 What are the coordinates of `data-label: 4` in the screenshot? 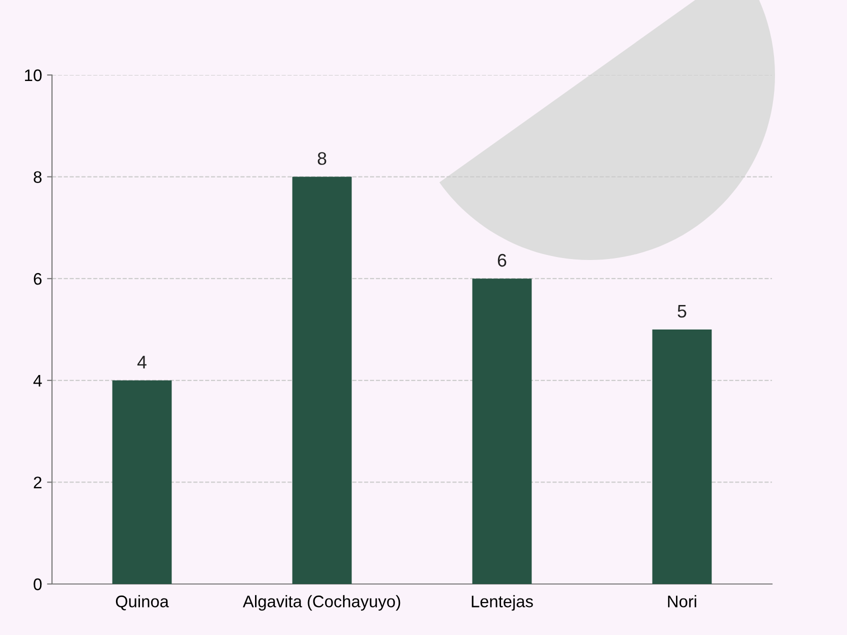 It's located at (141, 362).